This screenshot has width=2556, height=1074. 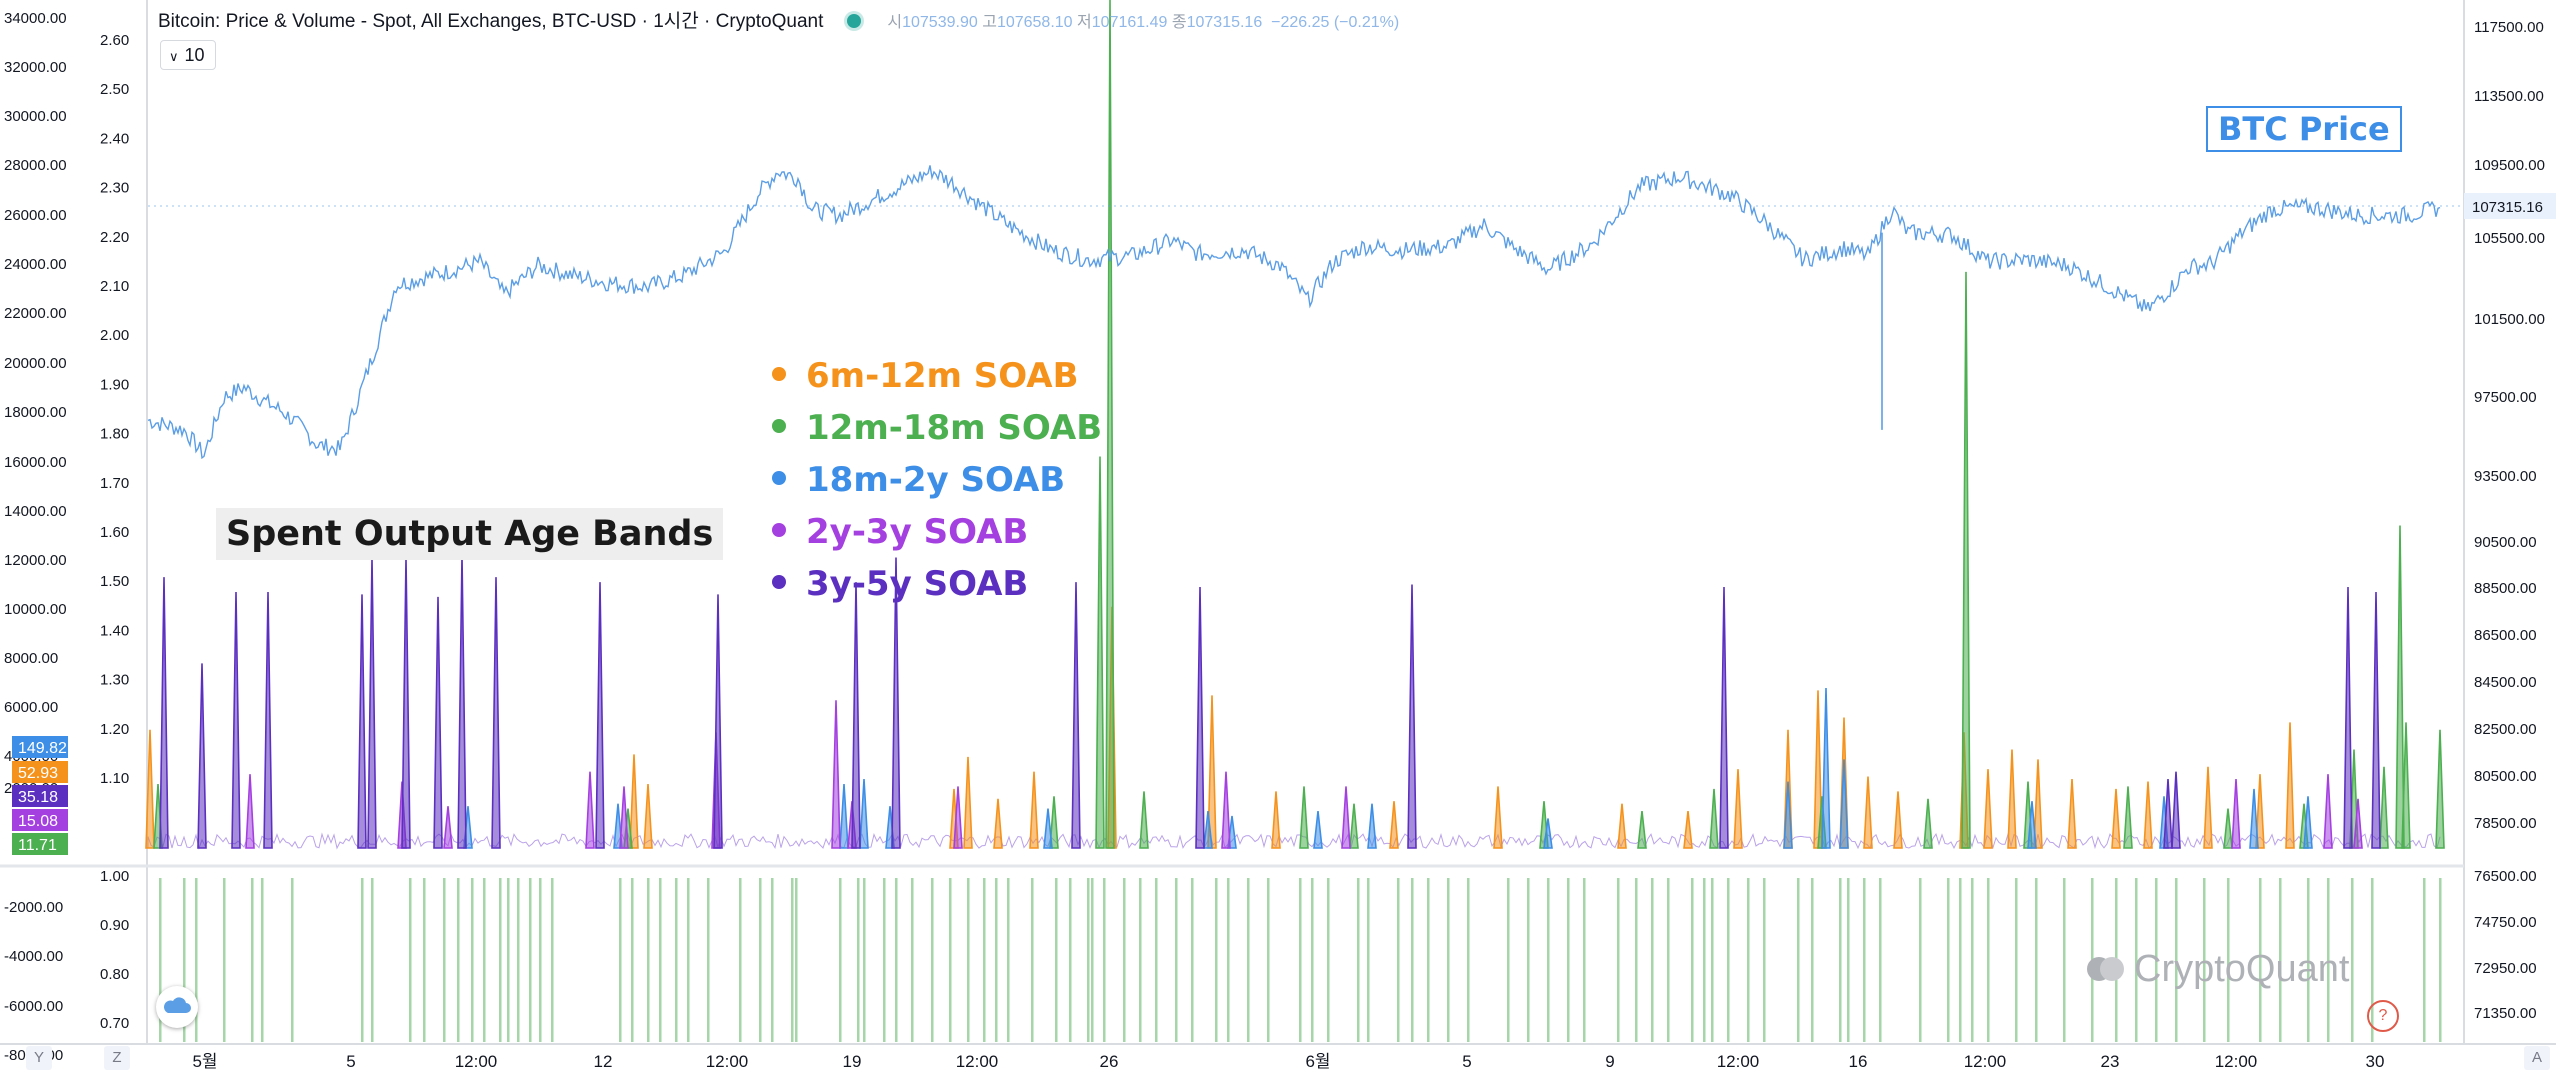 I want to click on lower-value-axis: 1.00 0.90 0.80 0.70, so click(x=114, y=950).